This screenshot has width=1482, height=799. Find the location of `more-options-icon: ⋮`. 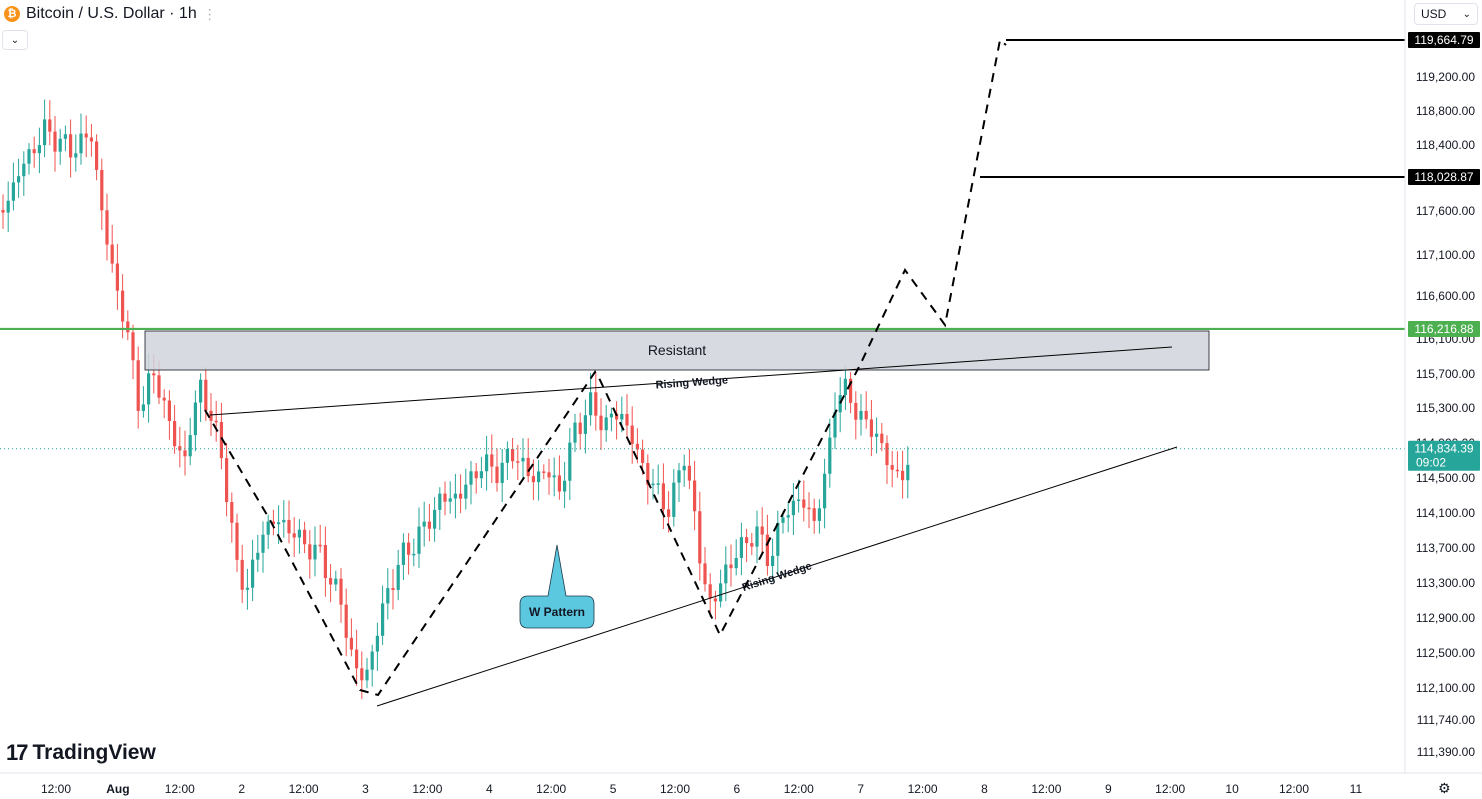

more-options-icon: ⋮ is located at coordinates (209, 13).